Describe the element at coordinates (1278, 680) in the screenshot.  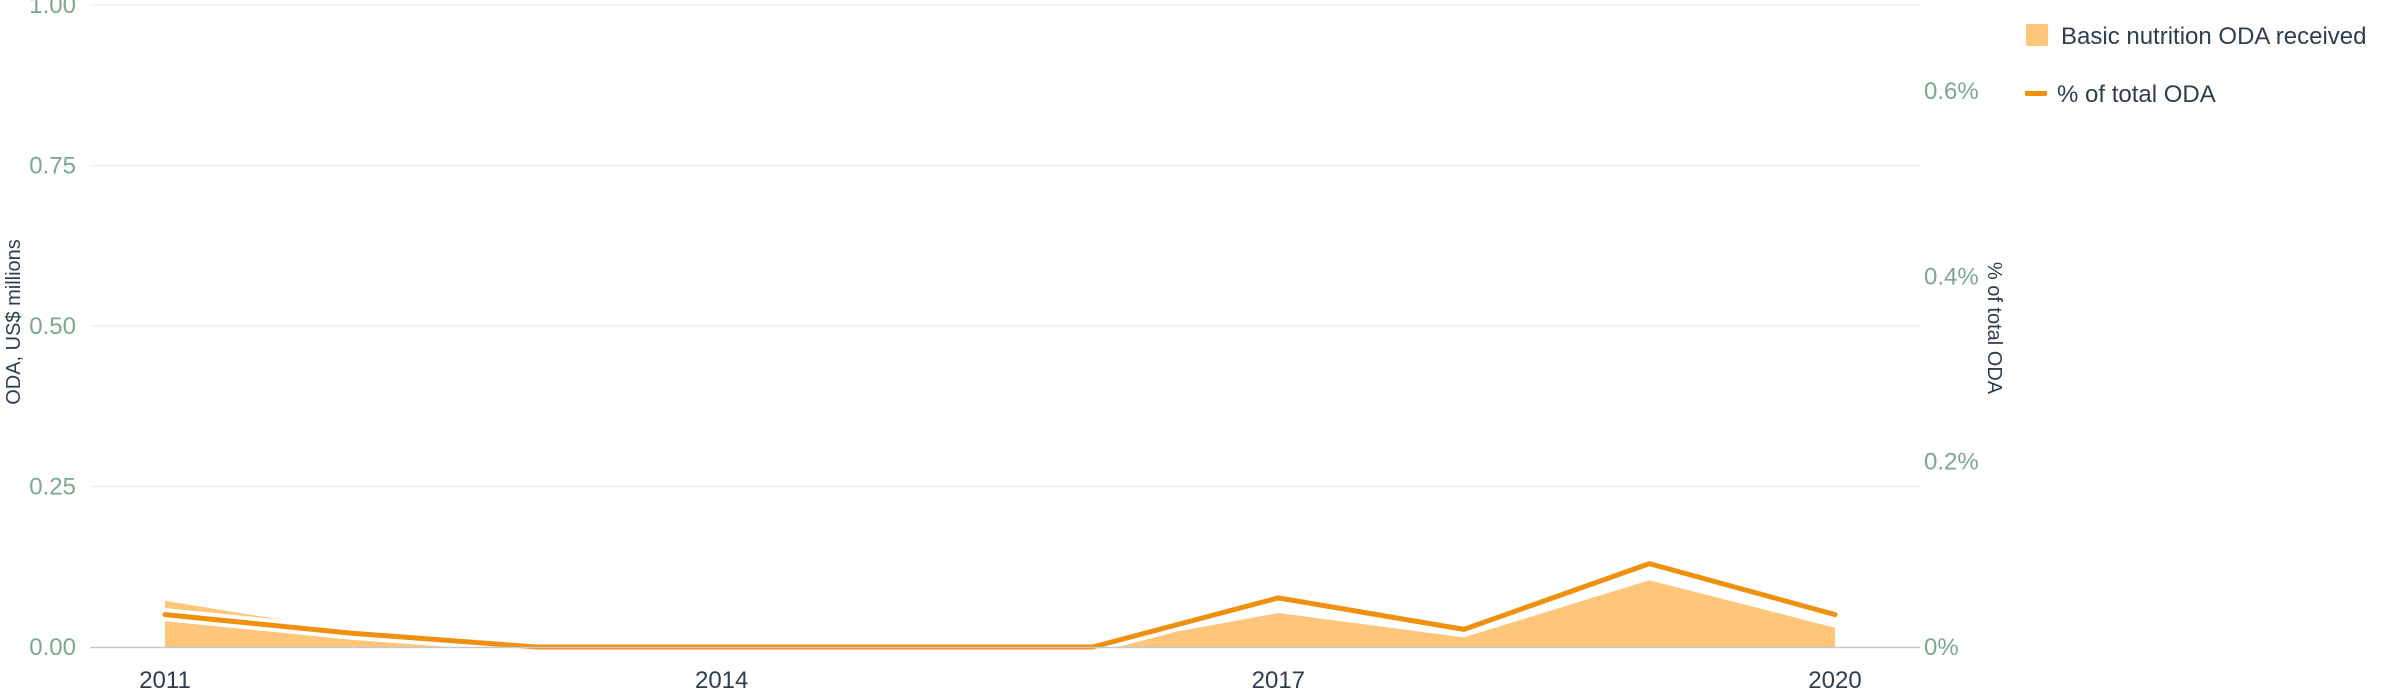
I see `x-tick-label: 2017` at that location.